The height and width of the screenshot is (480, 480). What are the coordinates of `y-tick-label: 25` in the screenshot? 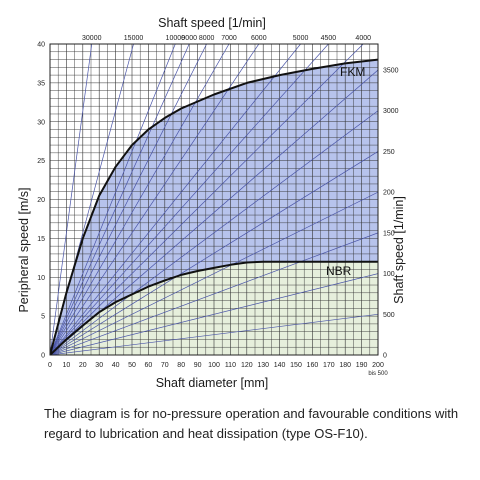 It's located at (41, 161).